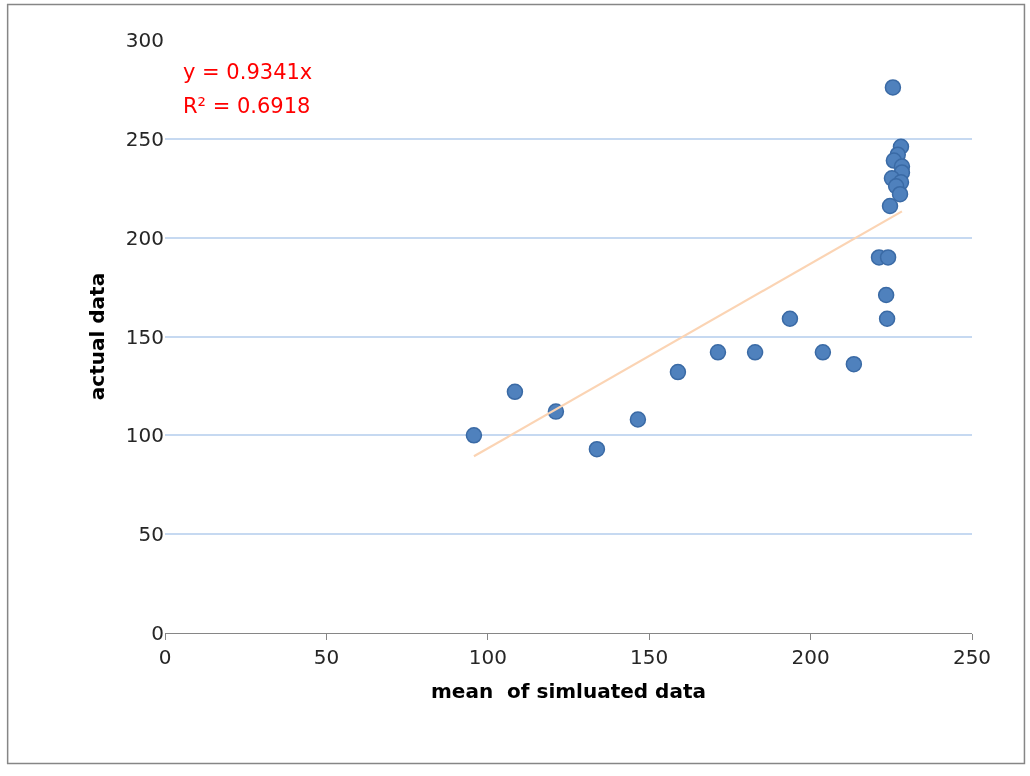 The width and height of the screenshot is (1030, 776). Describe the element at coordinates (157, 633) in the screenshot. I see `y-tick-label: 0` at that location.